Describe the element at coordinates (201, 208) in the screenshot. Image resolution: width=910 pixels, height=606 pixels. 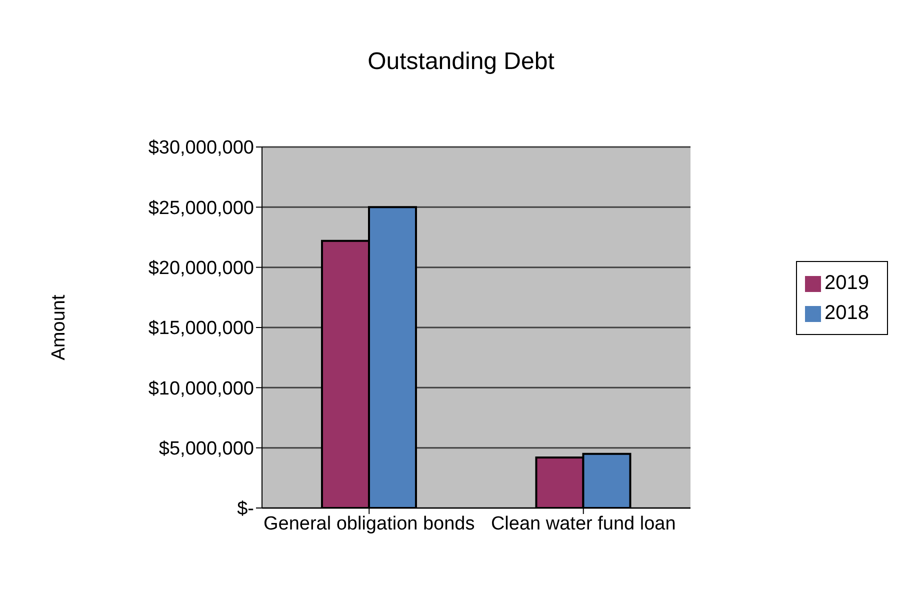
I see `y-tick-label: $25,000,000` at that location.